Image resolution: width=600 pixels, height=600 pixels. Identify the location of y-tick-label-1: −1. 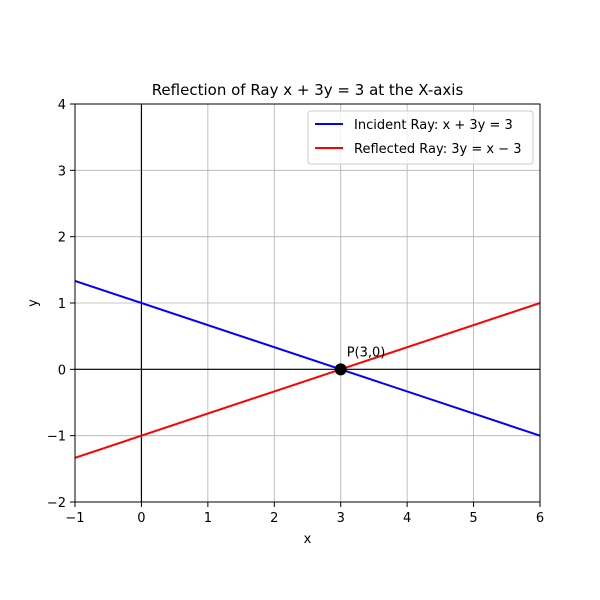
(56, 437).